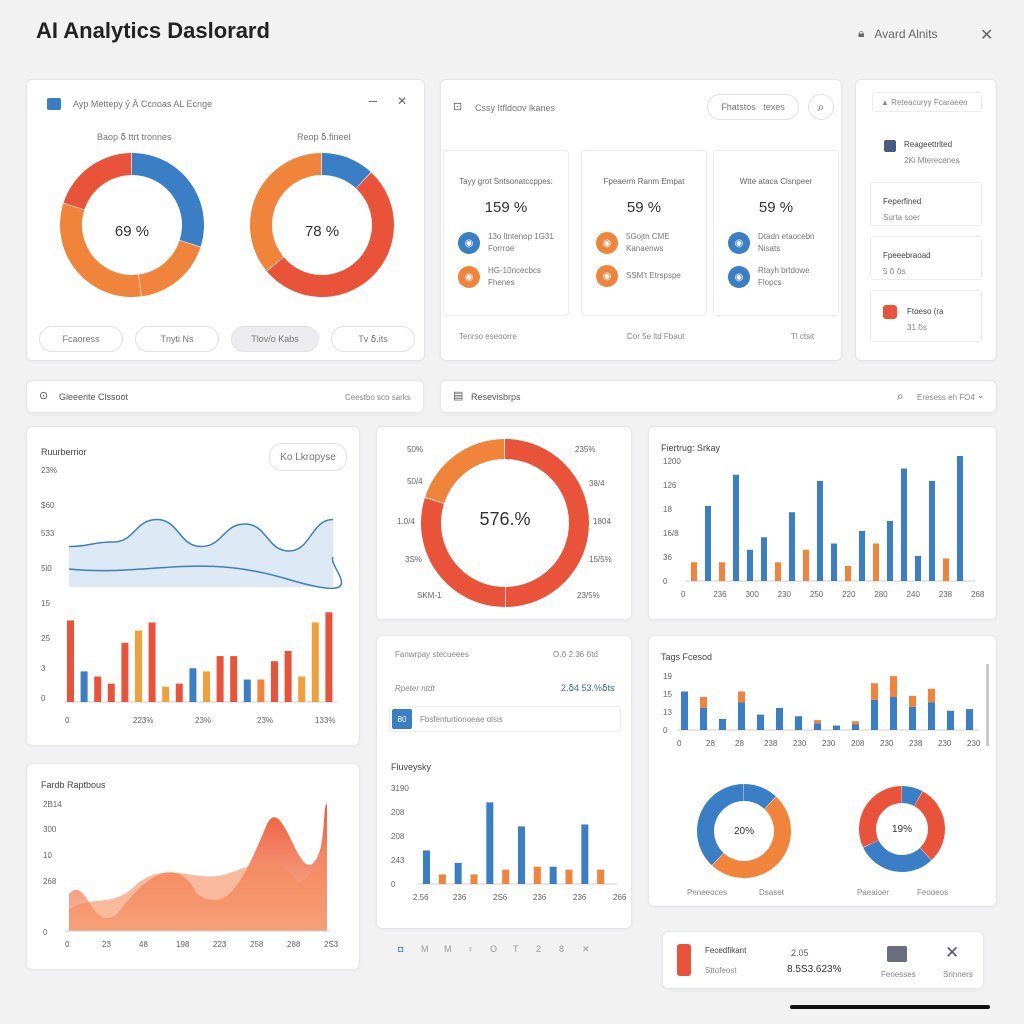 The width and height of the screenshot is (1024, 1024). What do you see at coordinates (488, 336) in the screenshot?
I see `footer-left: Tenrso eseoorre` at bounding box center [488, 336].